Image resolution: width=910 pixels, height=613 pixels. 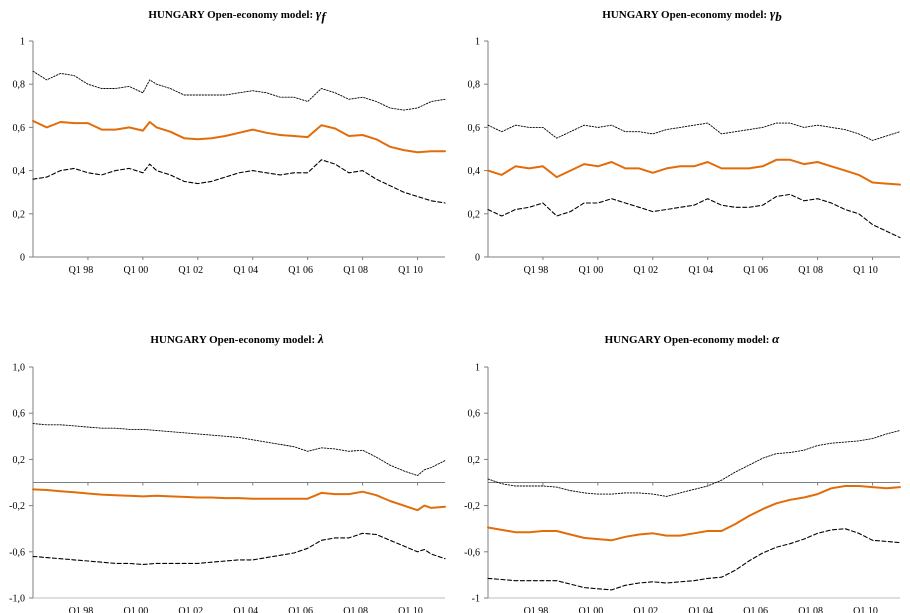 I want to click on chart-title: HUNGARY Open-economy model: γf, so click(x=237, y=15).